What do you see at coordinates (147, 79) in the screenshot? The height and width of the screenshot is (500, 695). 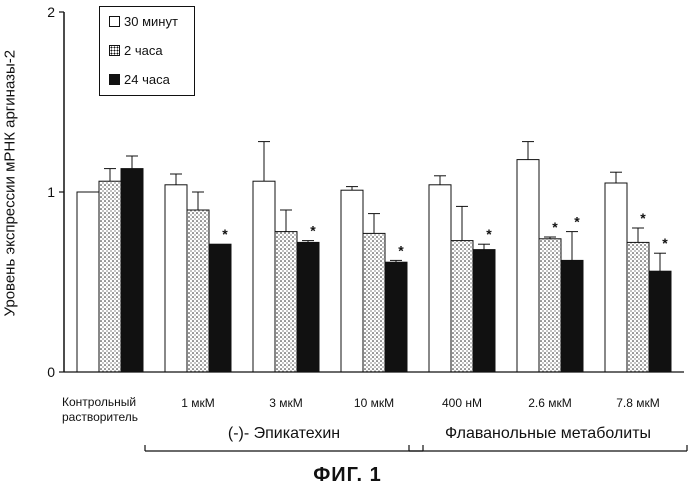 I see `legend-label: 24 часа` at bounding box center [147, 79].